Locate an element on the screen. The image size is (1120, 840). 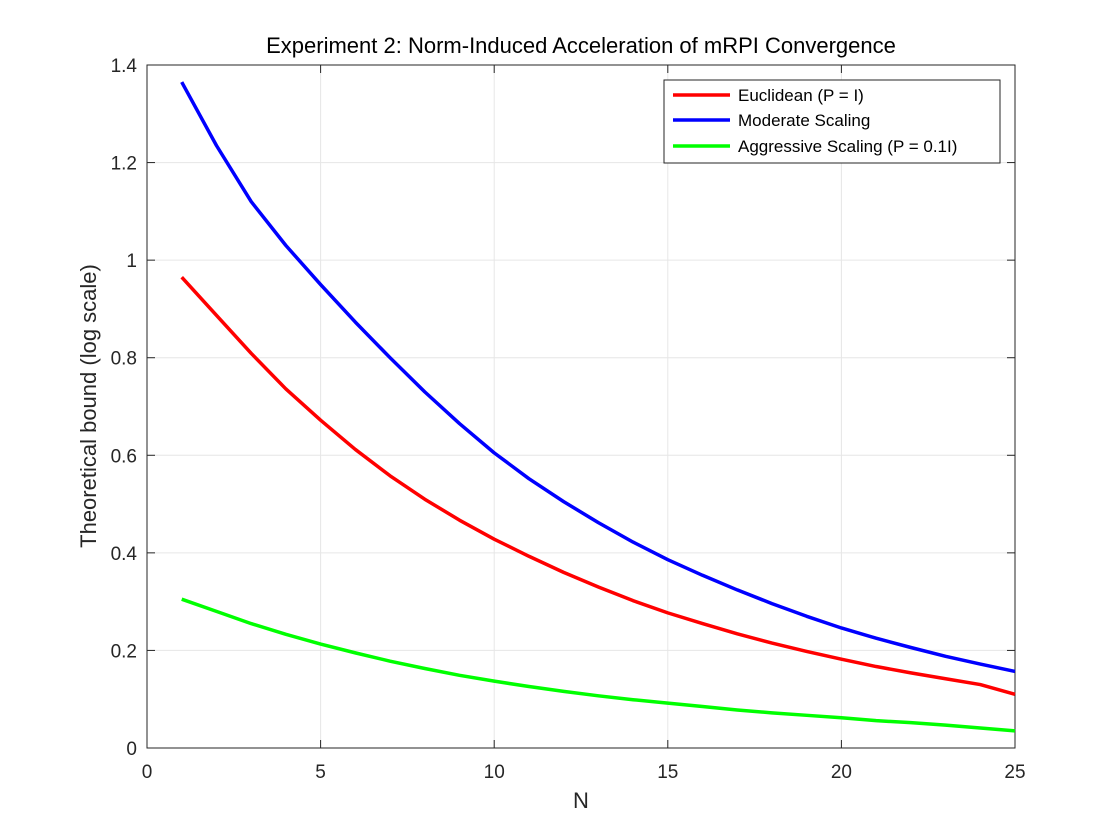
x-tick-label: 0 is located at coordinates (147, 772).